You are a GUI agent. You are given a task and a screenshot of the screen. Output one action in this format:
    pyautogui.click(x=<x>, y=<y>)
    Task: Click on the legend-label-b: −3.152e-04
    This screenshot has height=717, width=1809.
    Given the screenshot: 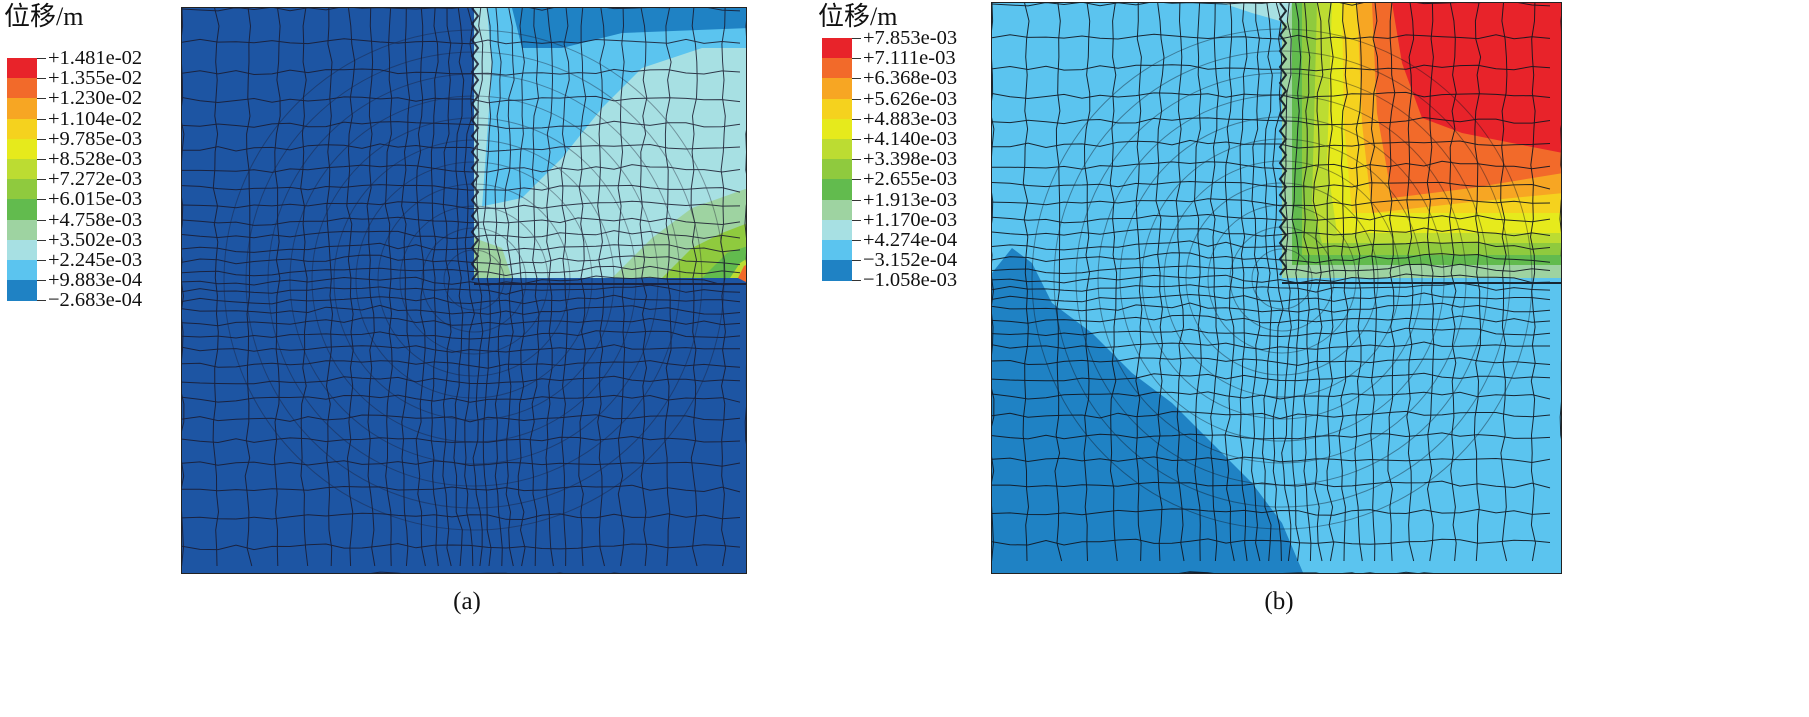 What is the action you would take?
    pyautogui.click(x=910, y=260)
    